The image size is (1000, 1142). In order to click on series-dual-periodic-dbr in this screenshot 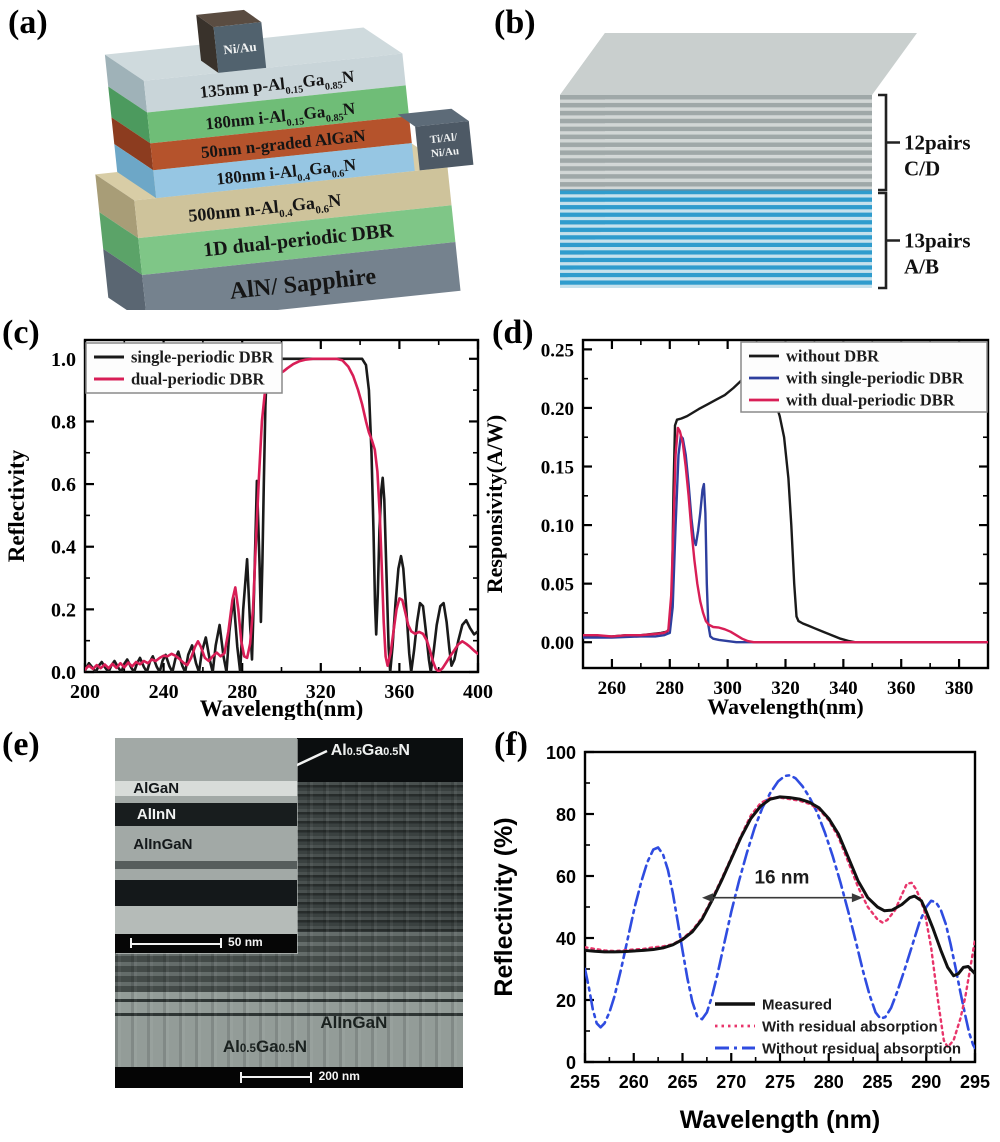, I will do `click(281, 514)`.